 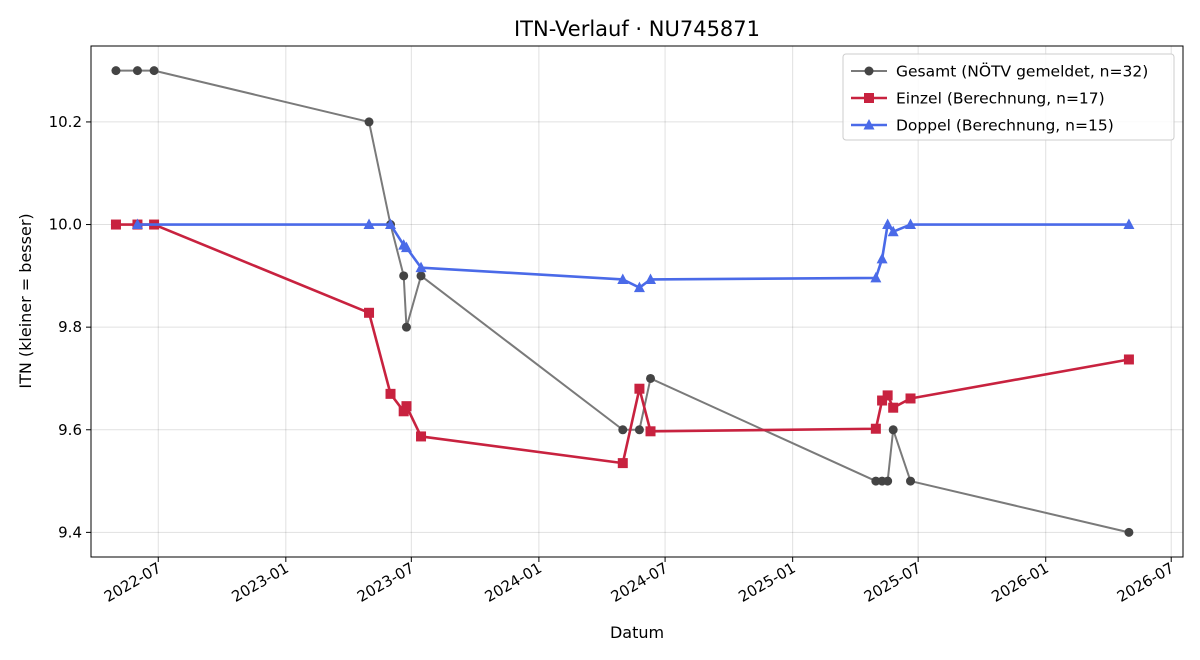 I want to click on x-tick-label: 2023-07, so click(x=385, y=582).